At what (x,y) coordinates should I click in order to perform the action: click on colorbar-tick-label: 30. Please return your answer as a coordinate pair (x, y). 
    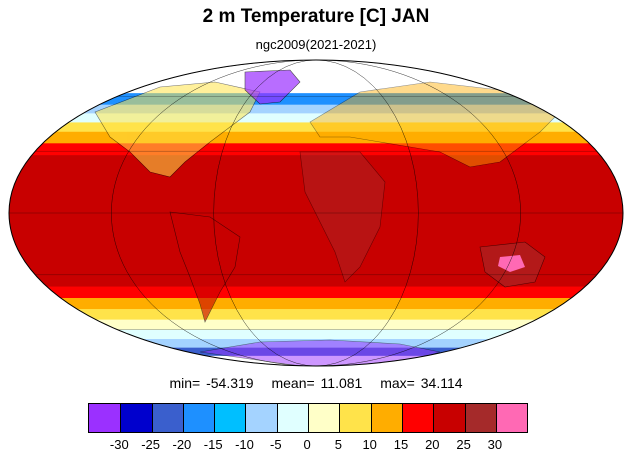
    Looking at the image, I should click on (495, 444).